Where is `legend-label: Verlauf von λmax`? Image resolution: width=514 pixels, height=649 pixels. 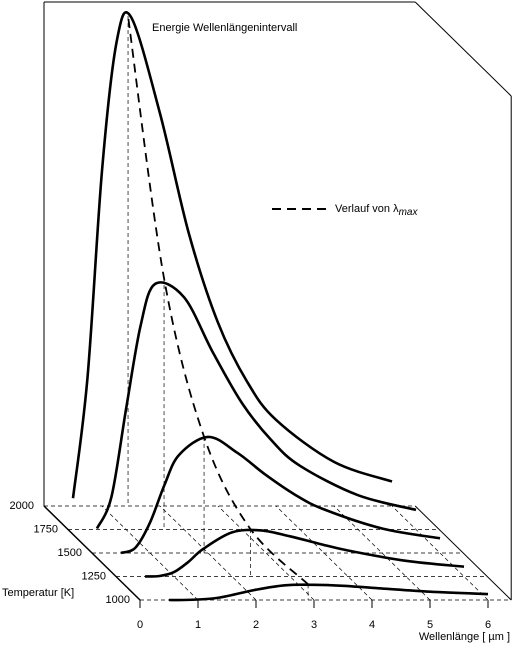 legend-label: Verlauf von λmax is located at coordinates (376, 210).